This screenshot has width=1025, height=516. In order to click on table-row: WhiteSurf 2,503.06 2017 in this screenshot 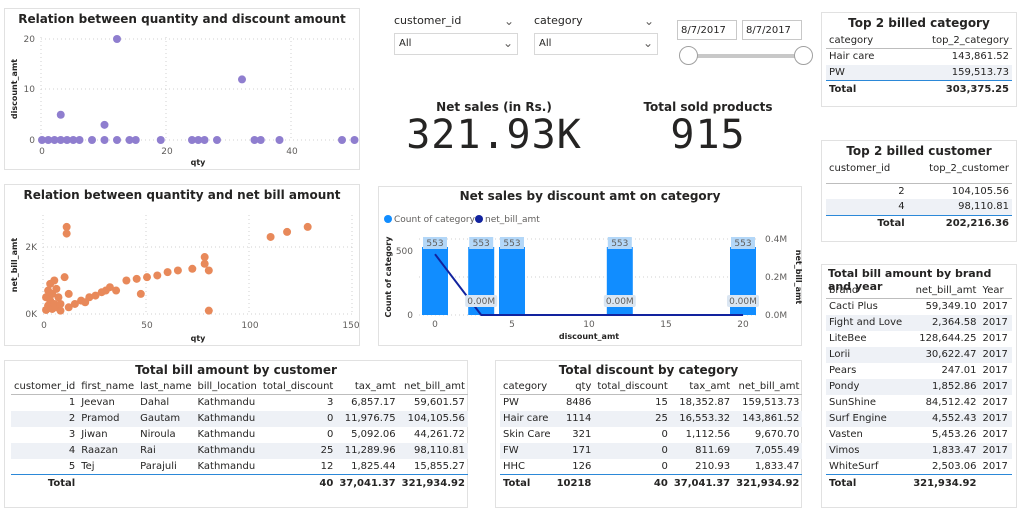, I will do `click(919, 467)`.